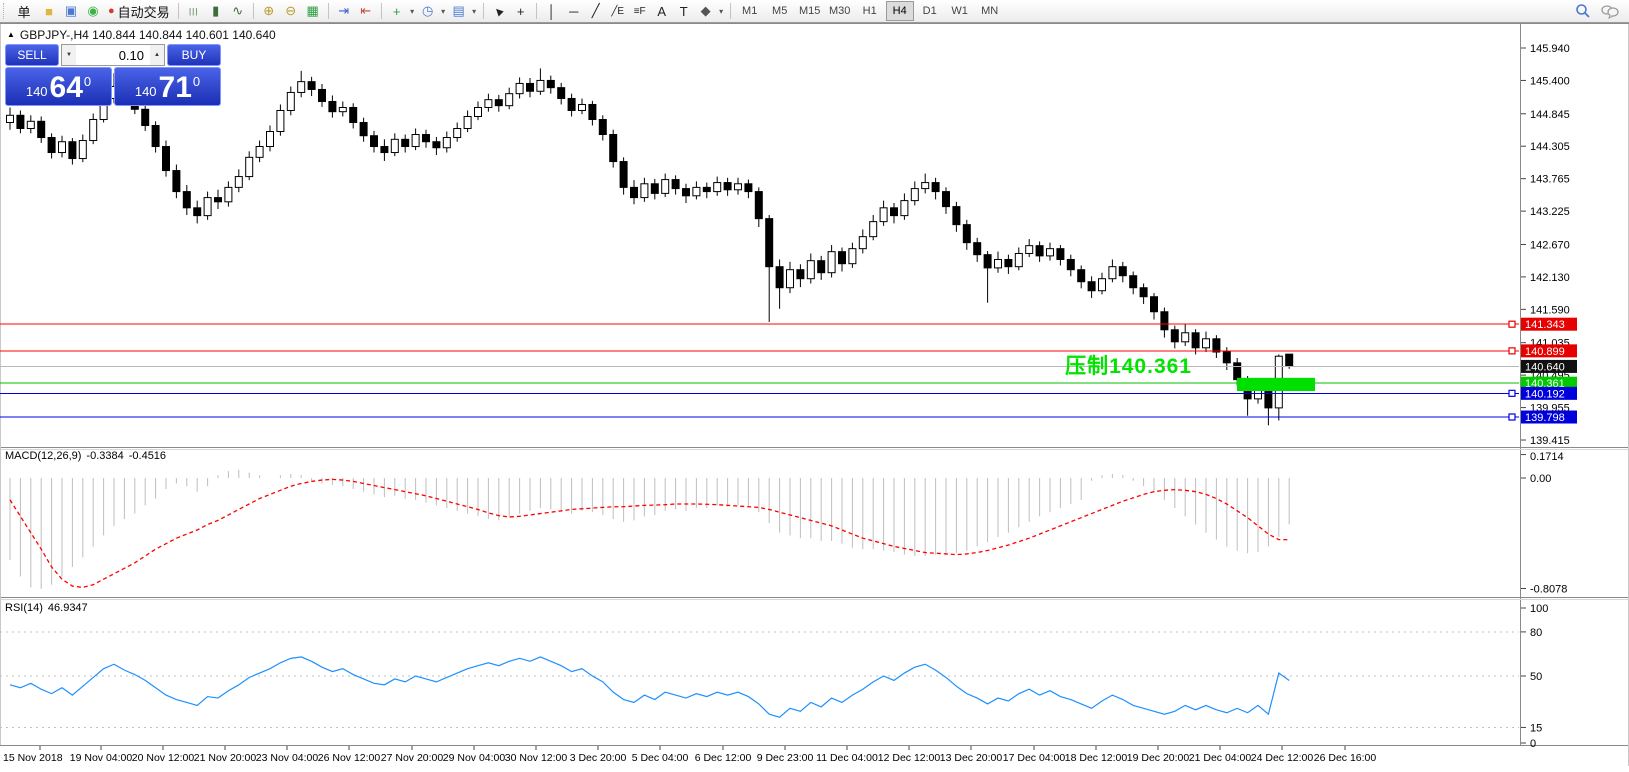  I want to click on periods-icon: ◷, so click(428, 10).